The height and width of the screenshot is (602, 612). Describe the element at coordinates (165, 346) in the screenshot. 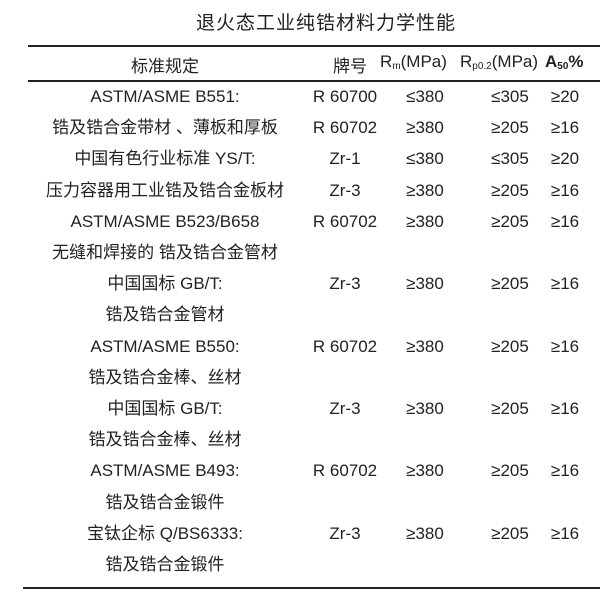

I see `cell-std: ASTM/ASME B550:` at that location.